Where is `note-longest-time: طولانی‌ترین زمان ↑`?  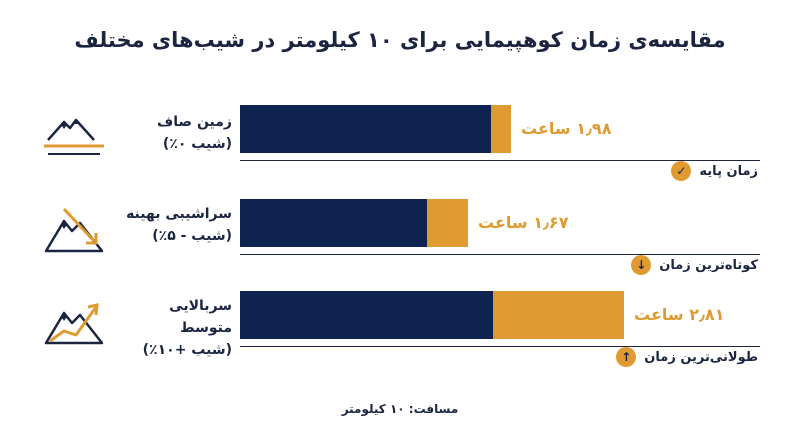 note-longest-time: طولانی‌ترین زمان ↑ is located at coordinates (687, 357).